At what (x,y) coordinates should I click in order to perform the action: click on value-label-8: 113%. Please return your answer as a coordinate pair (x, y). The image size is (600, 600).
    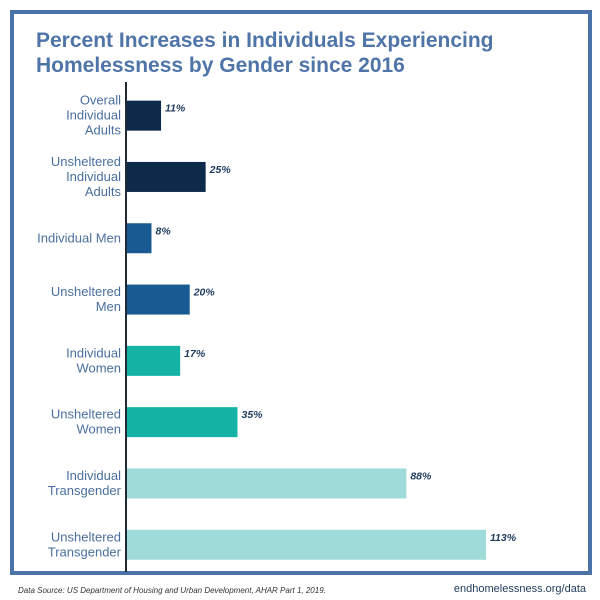
    Looking at the image, I should click on (503, 538).